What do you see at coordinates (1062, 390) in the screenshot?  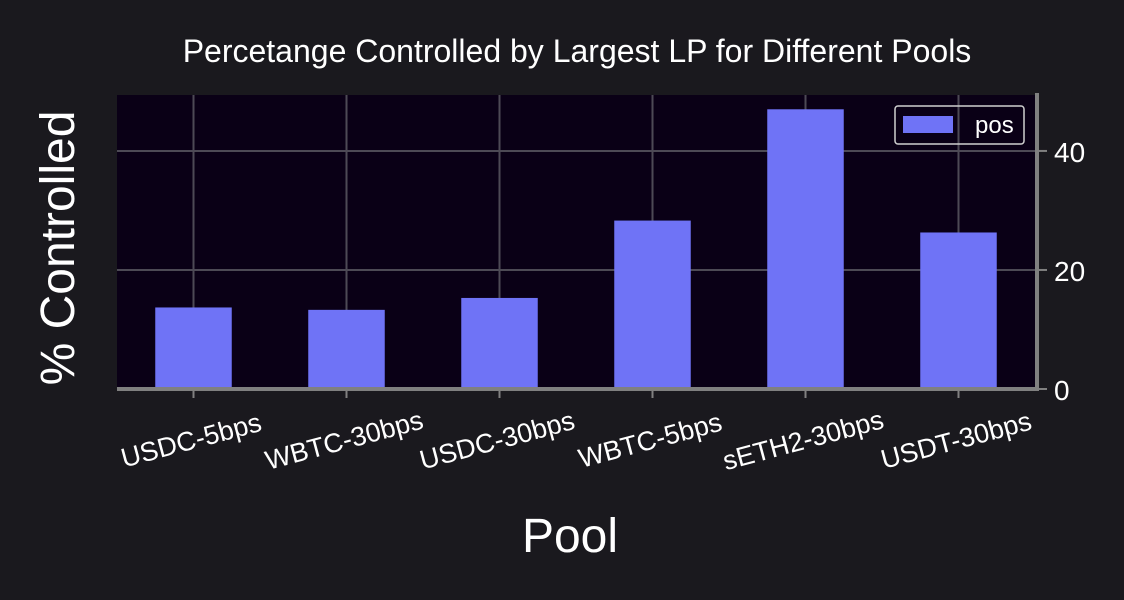 I see `y-tick-label: 0` at bounding box center [1062, 390].